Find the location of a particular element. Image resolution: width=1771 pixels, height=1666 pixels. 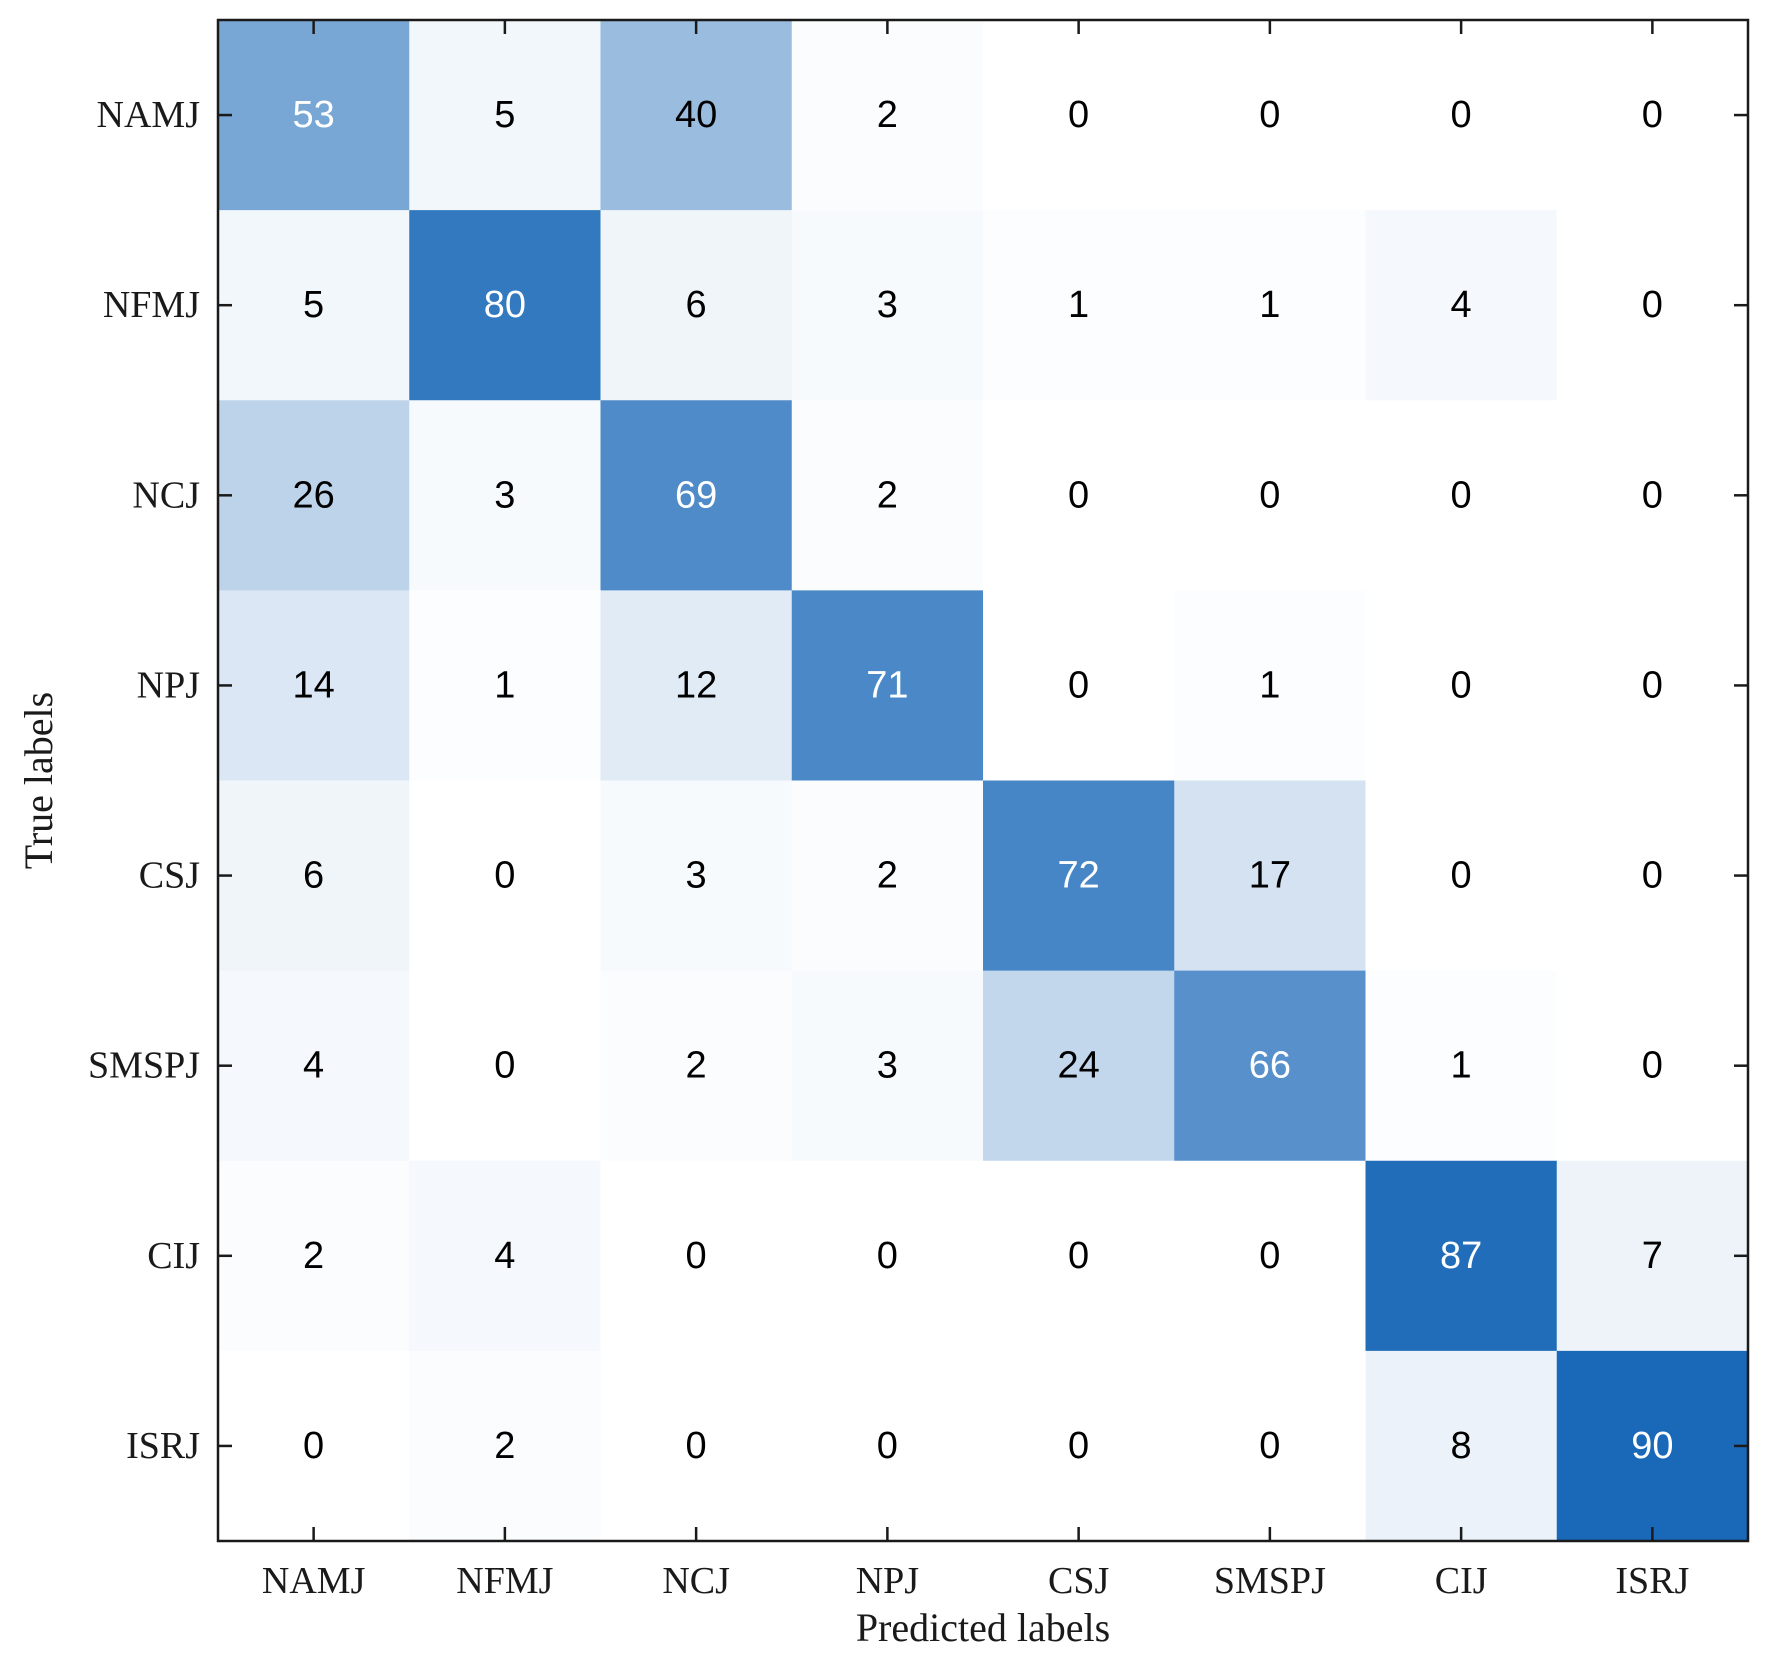

cell-value-label: 24 is located at coordinates (1078, 1066).